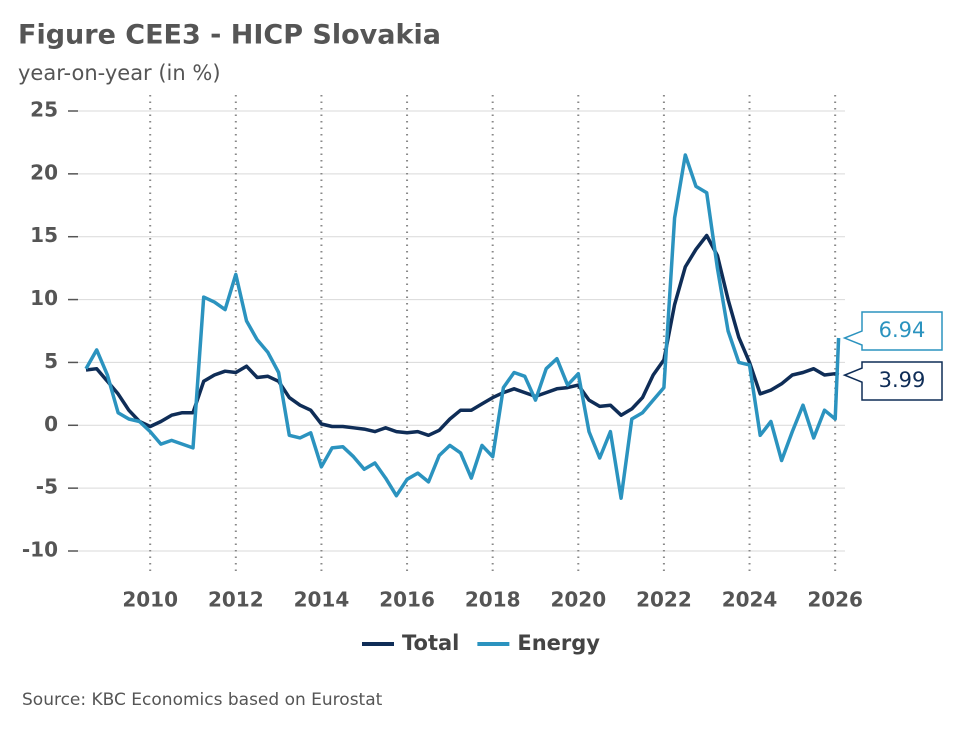 This screenshot has width=960, height=741. Describe the element at coordinates (902, 330) in the screenshot. I see `callout-label: 6.94` at that location.